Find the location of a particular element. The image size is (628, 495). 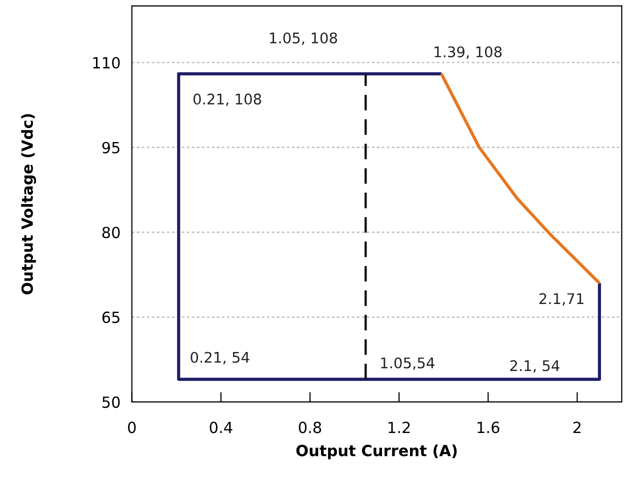

y-axis-title: Output Voltage (Vdc) is located at coordinates (28, 204).